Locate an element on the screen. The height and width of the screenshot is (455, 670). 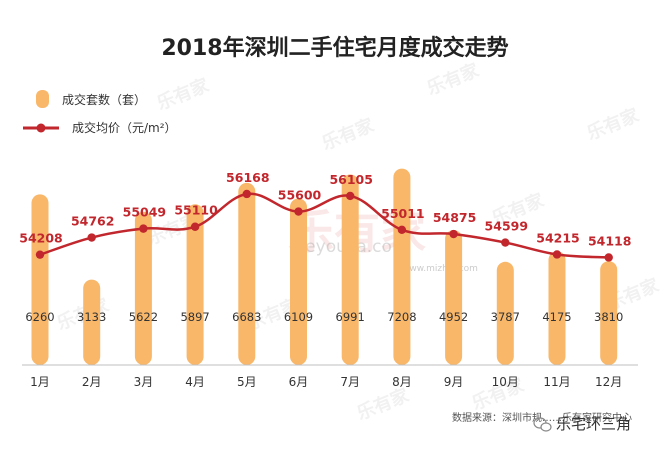
bar-value-label: 6260 is located at coordinates (39, 317).